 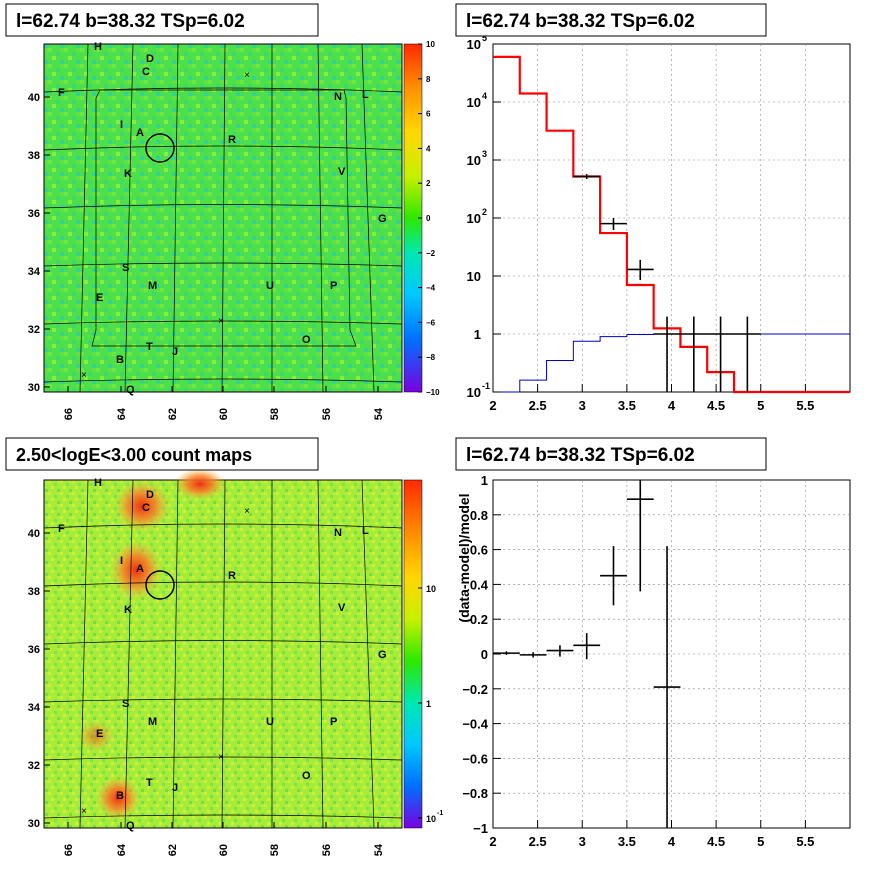 I want to click on colorbar-residual-label: 4, so click(x=428, y=148).